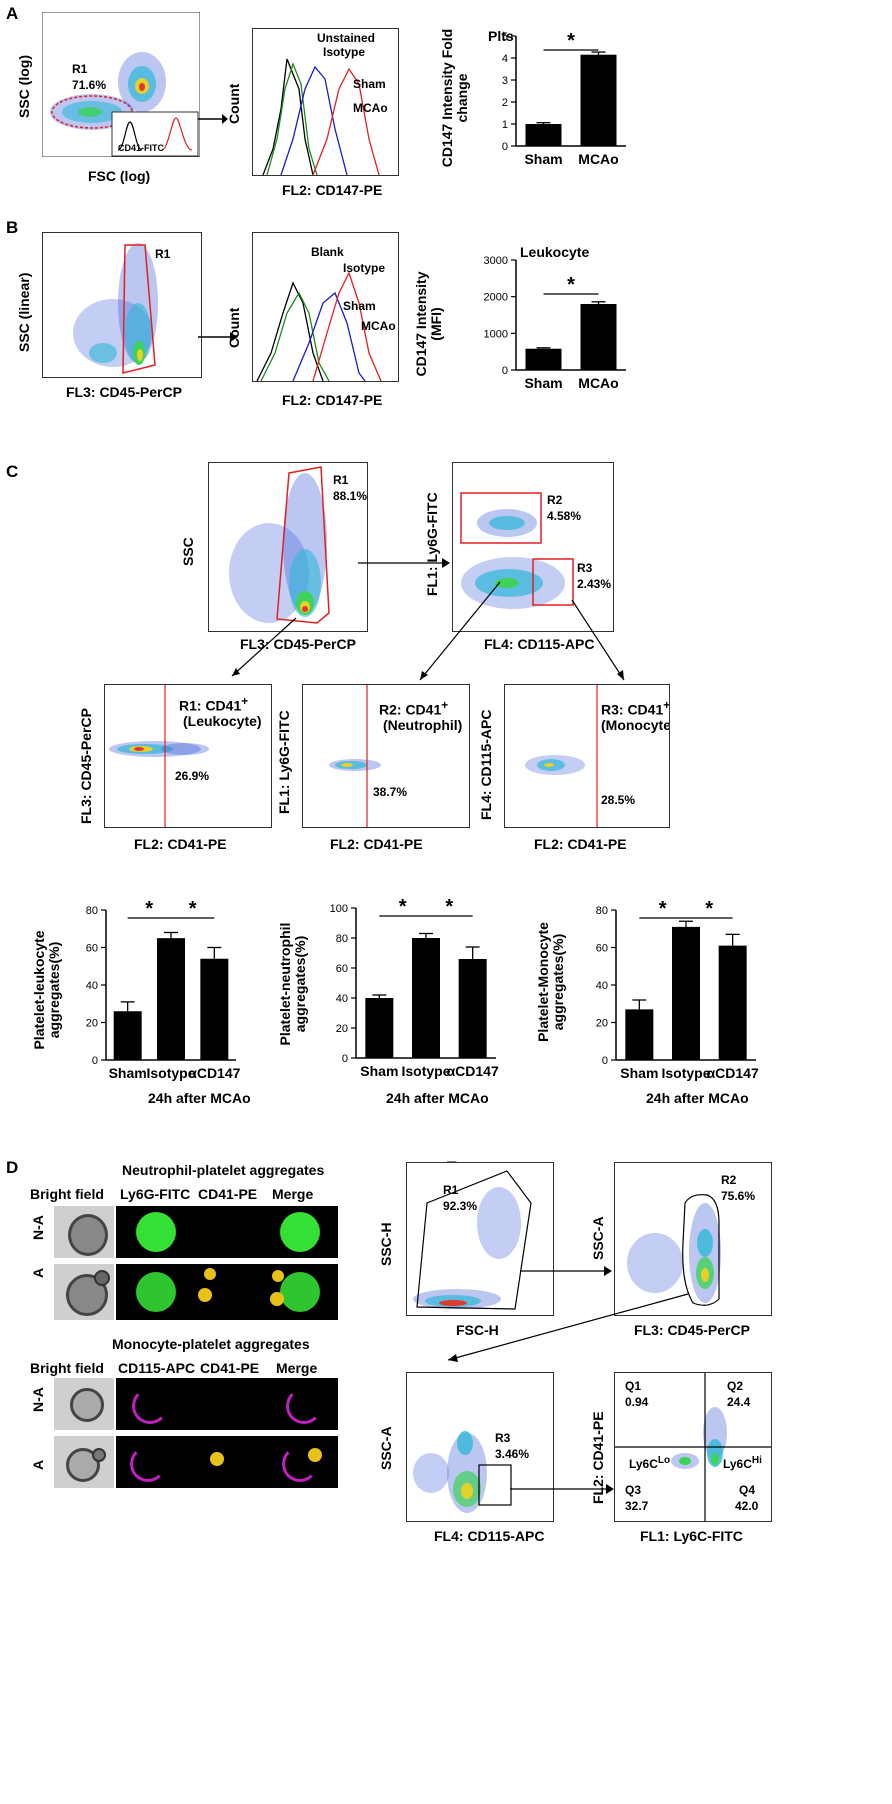 This screenshot has width=892, height=1804. What do you see at coordinates (505, 371) in the screenshot?
I see `bar-b-ytick-label-0: 0` at bounding box center [505, 371].